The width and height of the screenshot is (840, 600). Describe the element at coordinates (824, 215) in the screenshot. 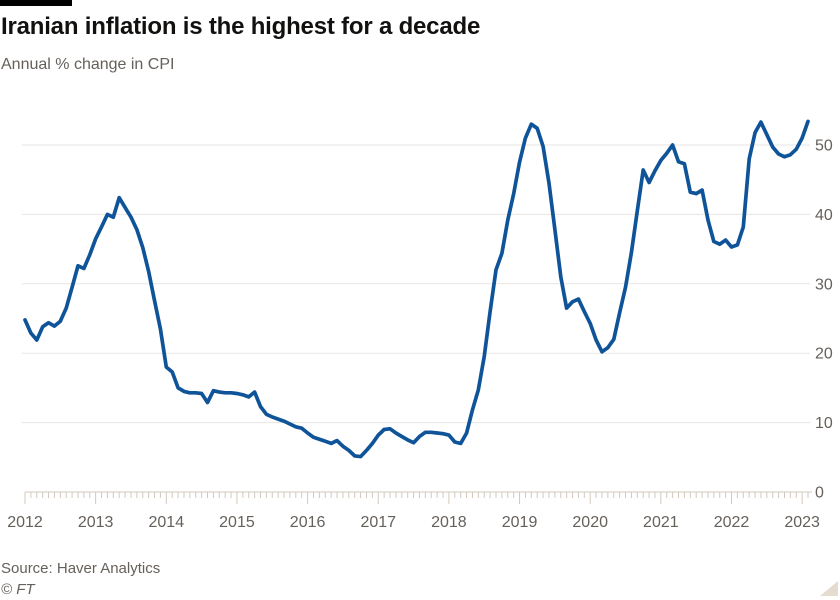

I see `y-tick-label: 40` at that location.